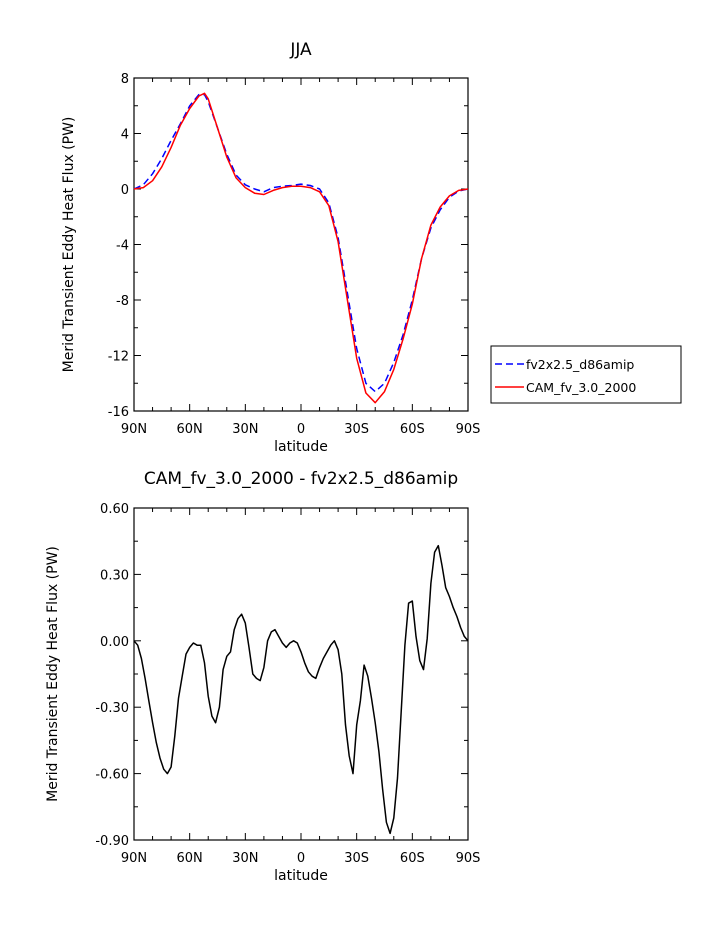 The height and width of the screenshot is (935, 723). I want to click on legend-box, so click(586, 374).